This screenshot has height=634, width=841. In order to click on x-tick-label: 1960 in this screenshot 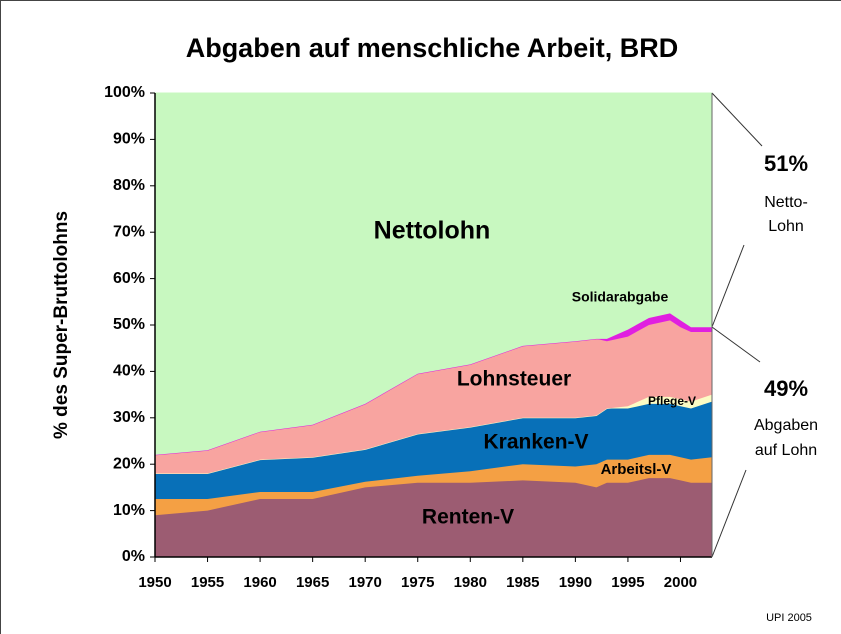, I will do `click(259, 582)`.